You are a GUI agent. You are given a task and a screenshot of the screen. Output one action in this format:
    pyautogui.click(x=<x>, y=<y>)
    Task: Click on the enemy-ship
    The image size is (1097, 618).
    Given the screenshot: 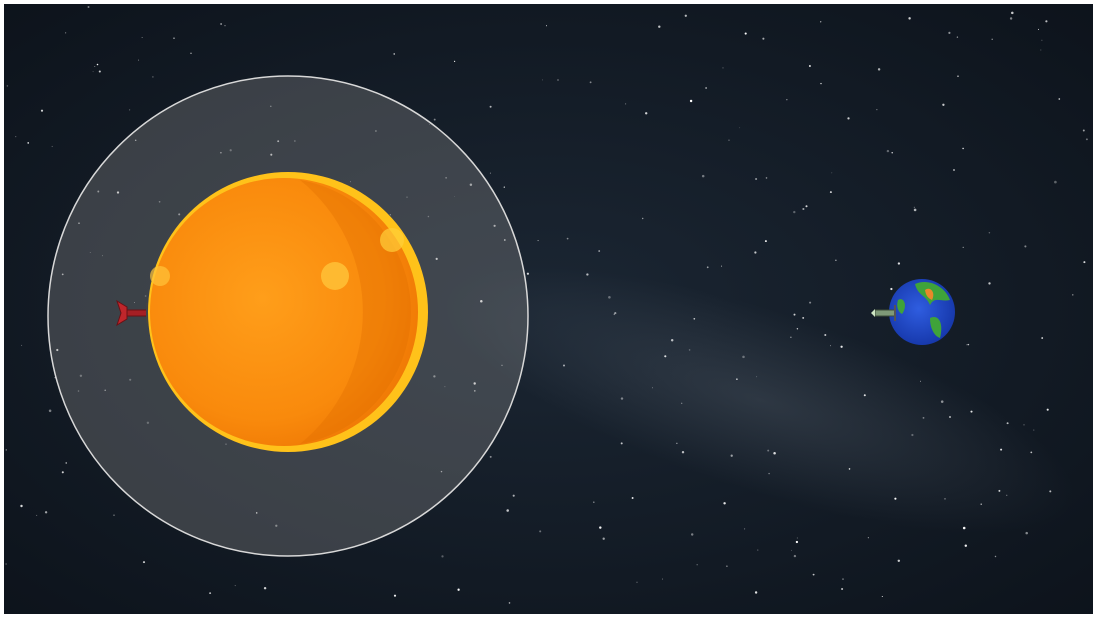 What is the action you would take?
    pyautogui.click(x=132, y=313)
    